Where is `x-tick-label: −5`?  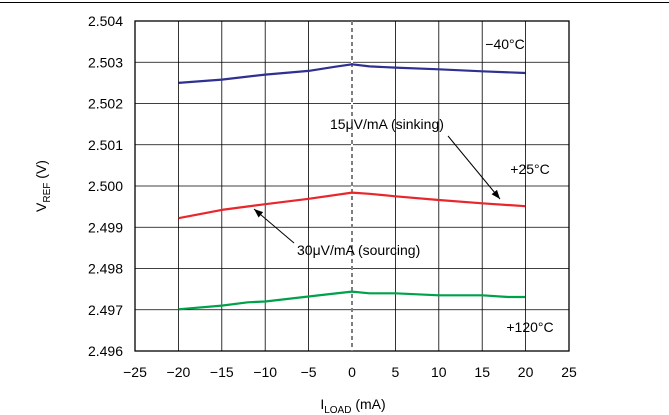 x-tick-label: −5 is located at coordinates (309, 372).